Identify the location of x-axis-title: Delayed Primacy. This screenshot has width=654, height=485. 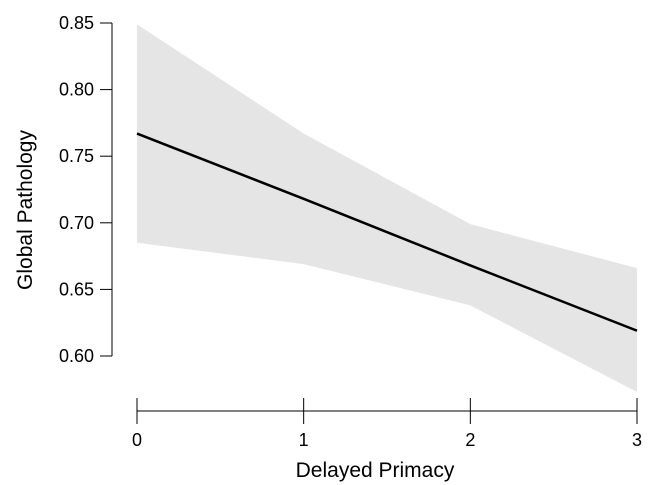
(375, 470).